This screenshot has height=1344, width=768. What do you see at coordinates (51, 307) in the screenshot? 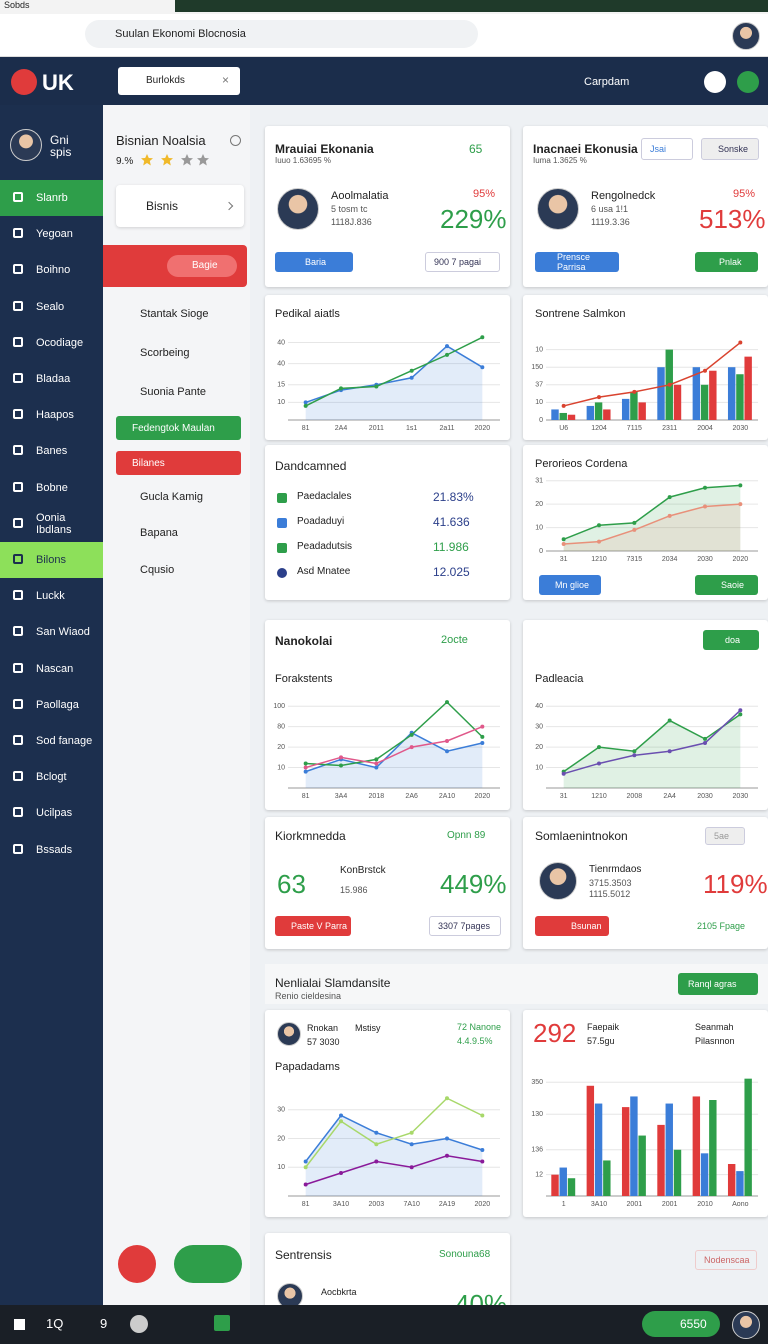
I see `sidebar-item: Sealo` at bounding box center [51, 307].